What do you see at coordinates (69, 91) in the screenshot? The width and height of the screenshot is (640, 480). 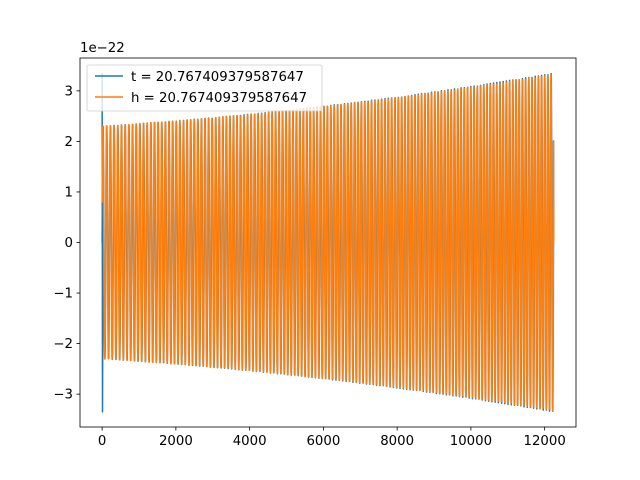 I see `y-tick-label: 3` at bounding box center [69, 91].